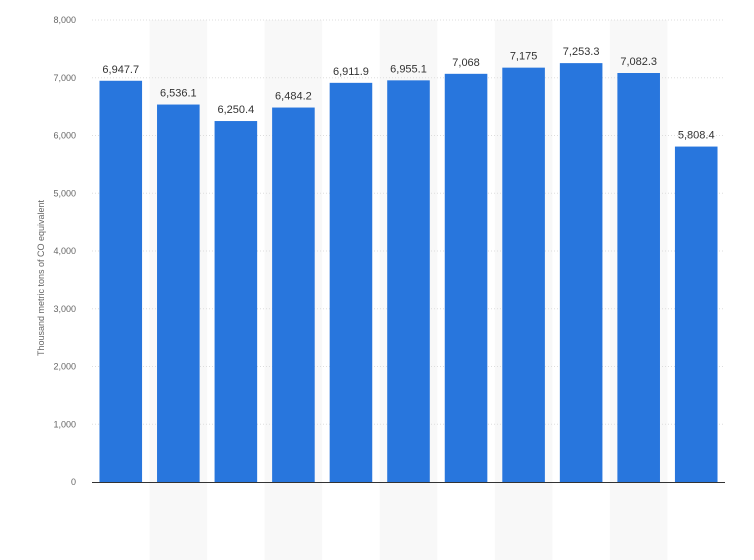  I want to click on y-tick-label: 0, so click(73, 482).